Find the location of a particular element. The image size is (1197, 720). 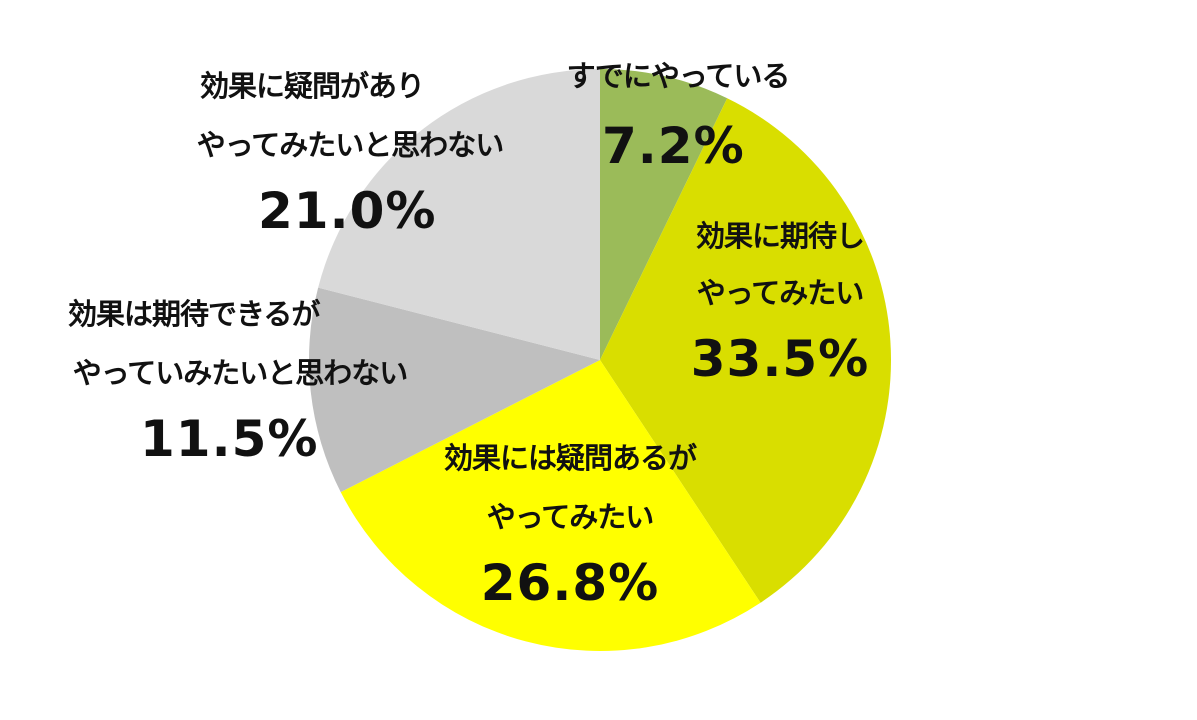

slice-label-line: 効果には疑問あるが is located at coordinates (570, 458).